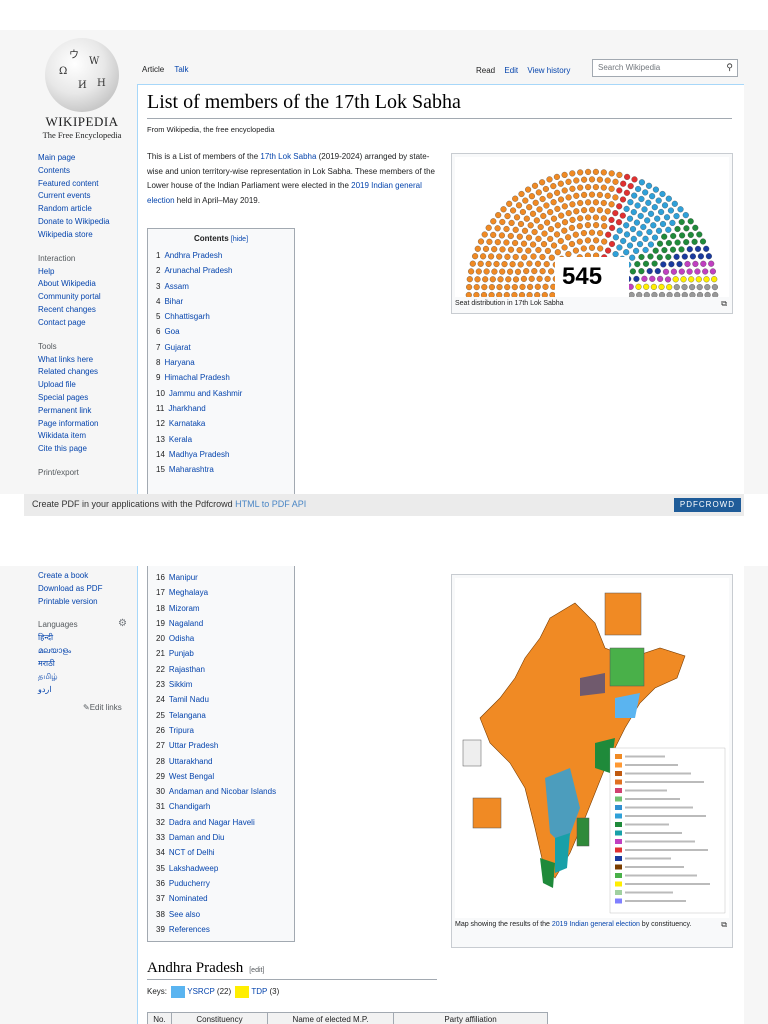  Describe the element at coordinates (187, 408) in the screenshot. I see `toc-link: Jharkhand` at that location.